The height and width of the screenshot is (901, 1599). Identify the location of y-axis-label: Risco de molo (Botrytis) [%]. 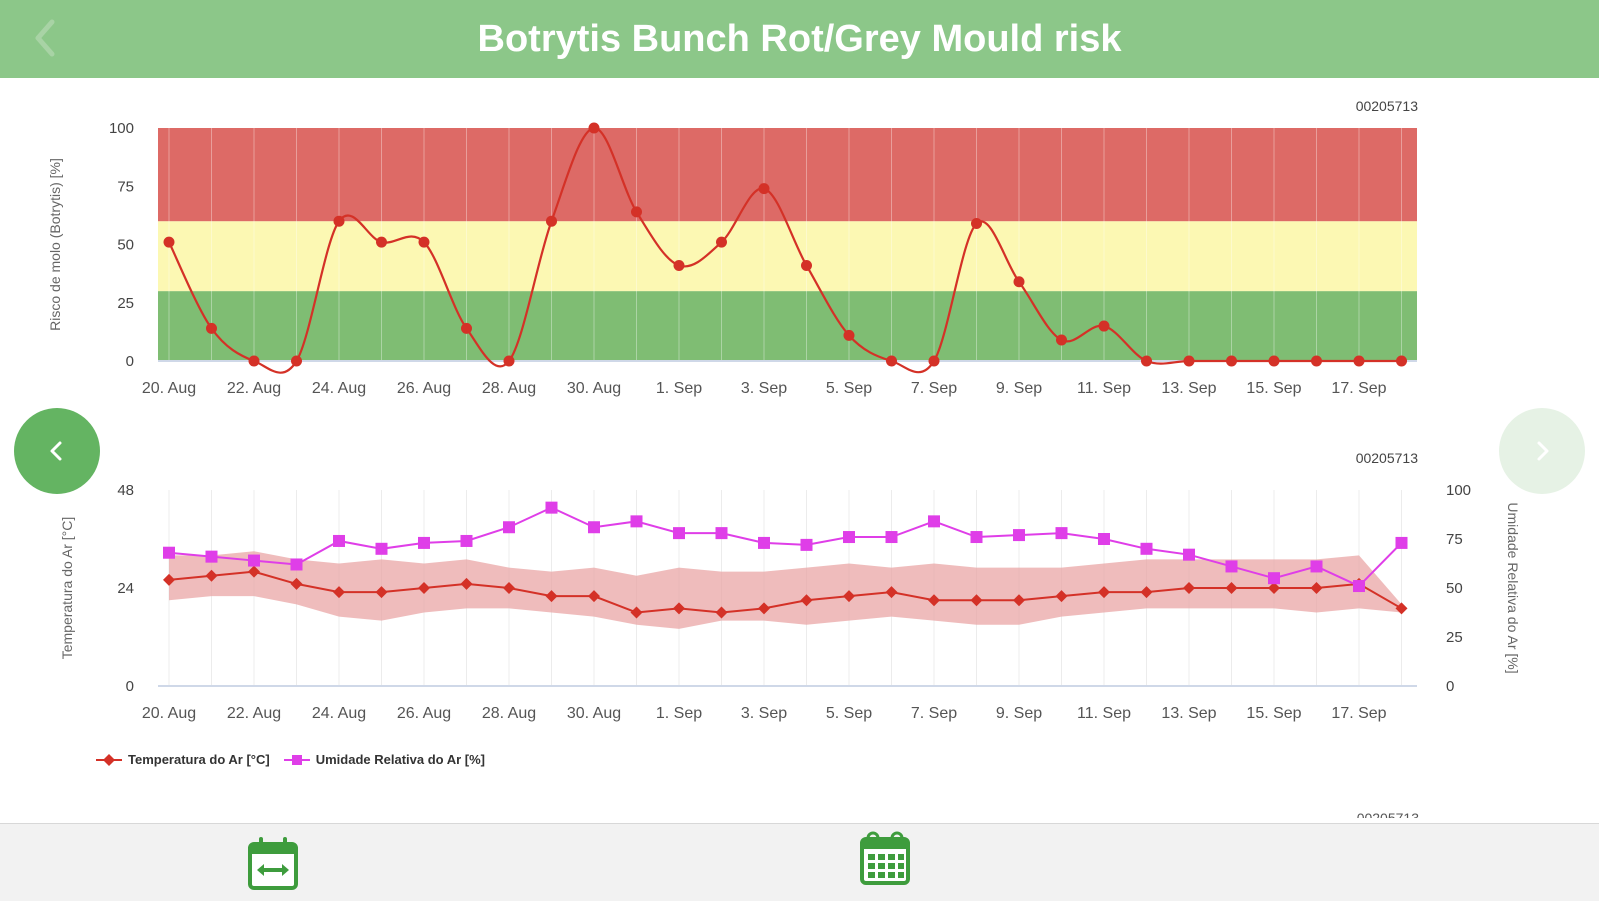
(55, 244).